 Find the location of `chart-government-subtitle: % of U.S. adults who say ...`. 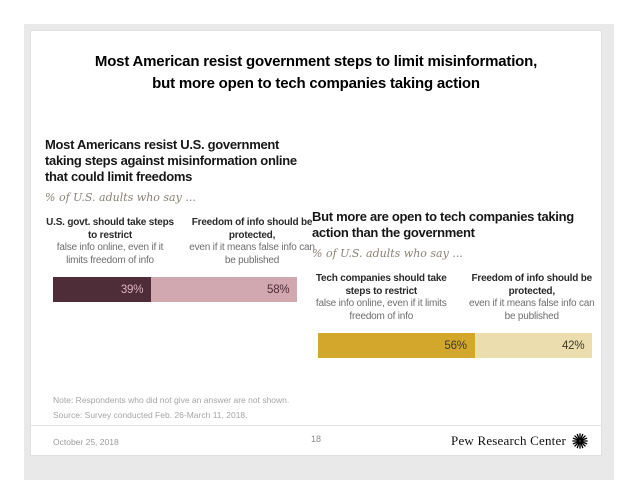

chart-government-subtitle: % of U.S. adults who say ... is located at coordinates (120, 197).